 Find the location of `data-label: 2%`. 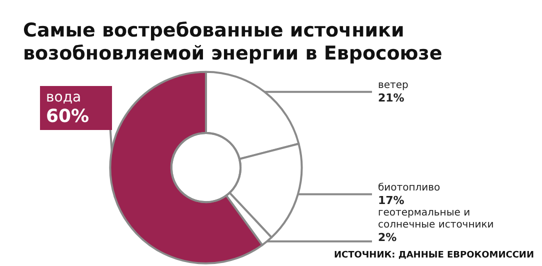

data-label: 2% is located at coordinates (387, 237).